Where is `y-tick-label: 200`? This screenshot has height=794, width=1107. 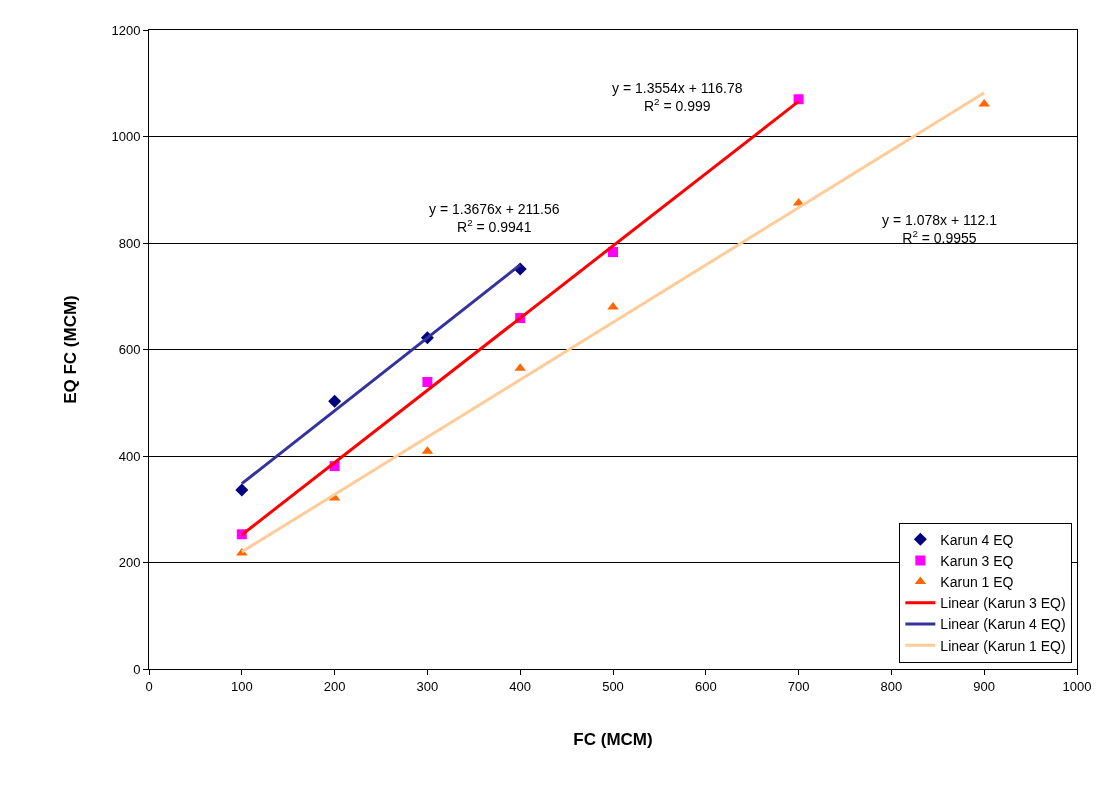 y-tick-label: 200 is located at coordinates (129, 563).